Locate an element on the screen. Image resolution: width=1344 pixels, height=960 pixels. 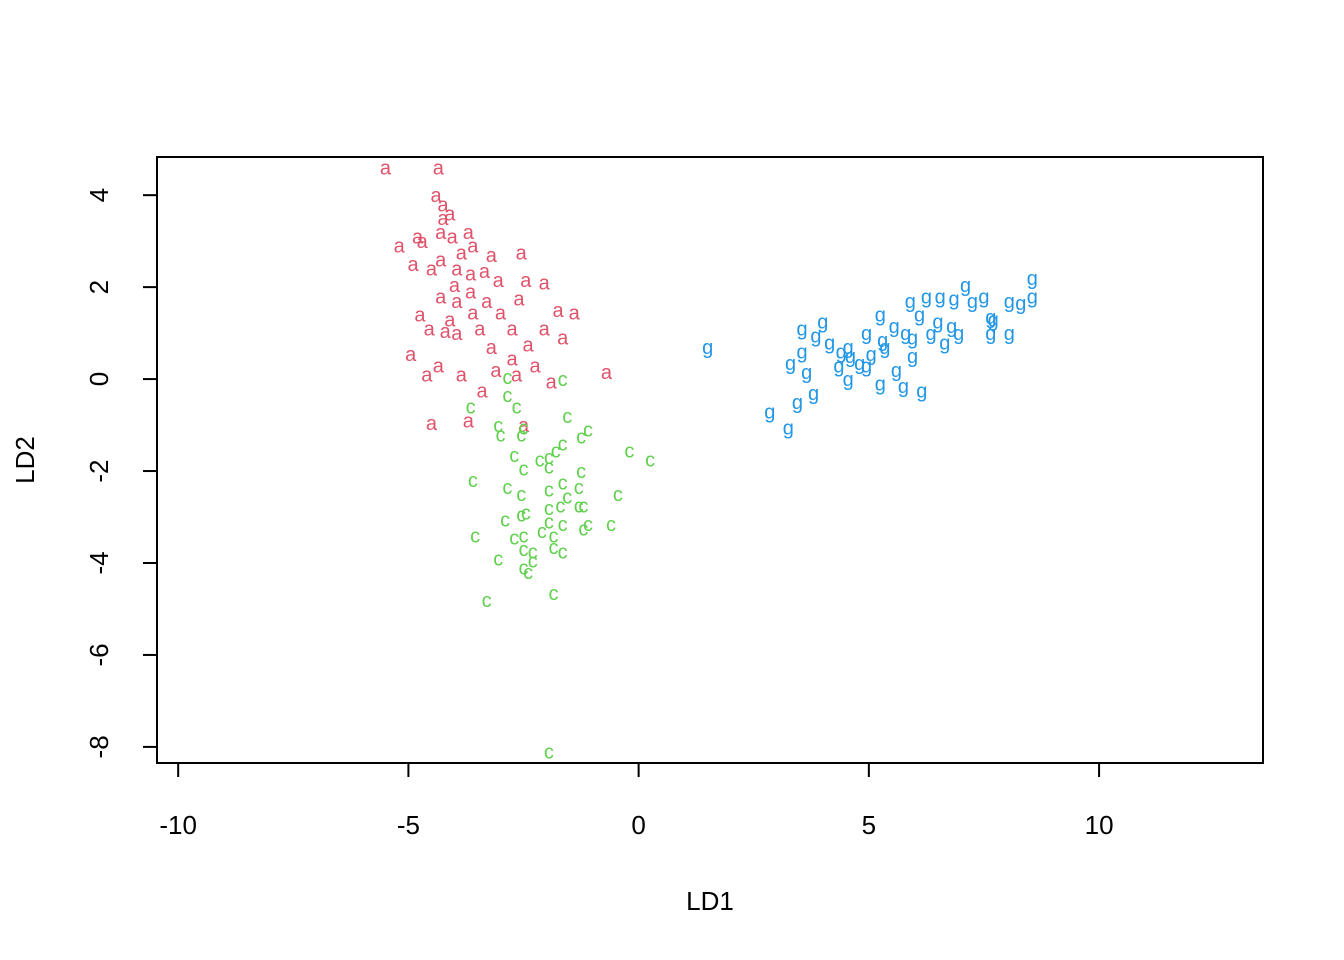
y-tick-label: -8 is located at coordinates (99, 746).